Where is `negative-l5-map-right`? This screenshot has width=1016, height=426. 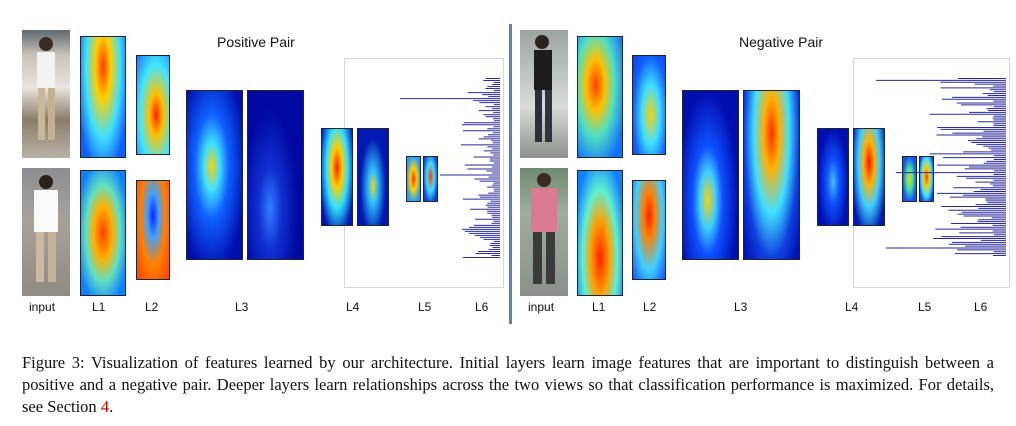 negative-l5-map-right is located at coordinates (926, 179).